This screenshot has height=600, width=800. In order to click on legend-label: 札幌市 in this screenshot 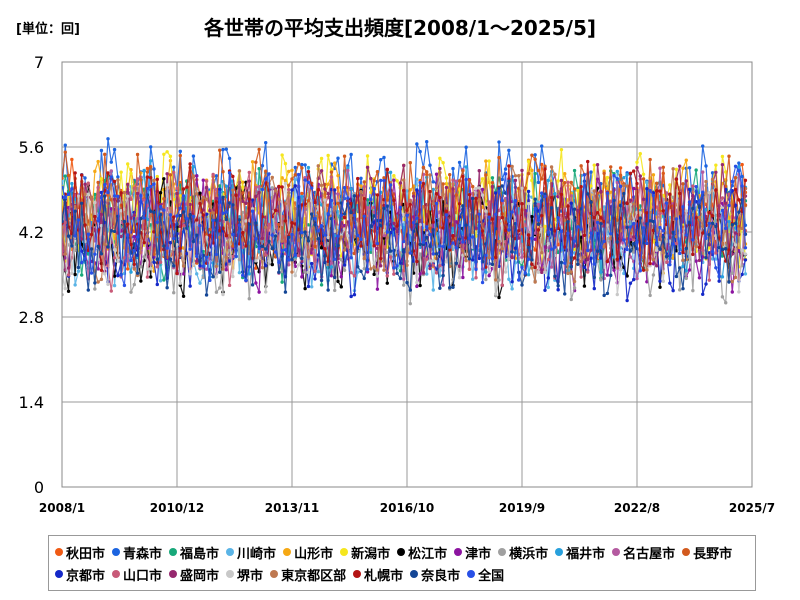, I will do `click(384, 576)`.